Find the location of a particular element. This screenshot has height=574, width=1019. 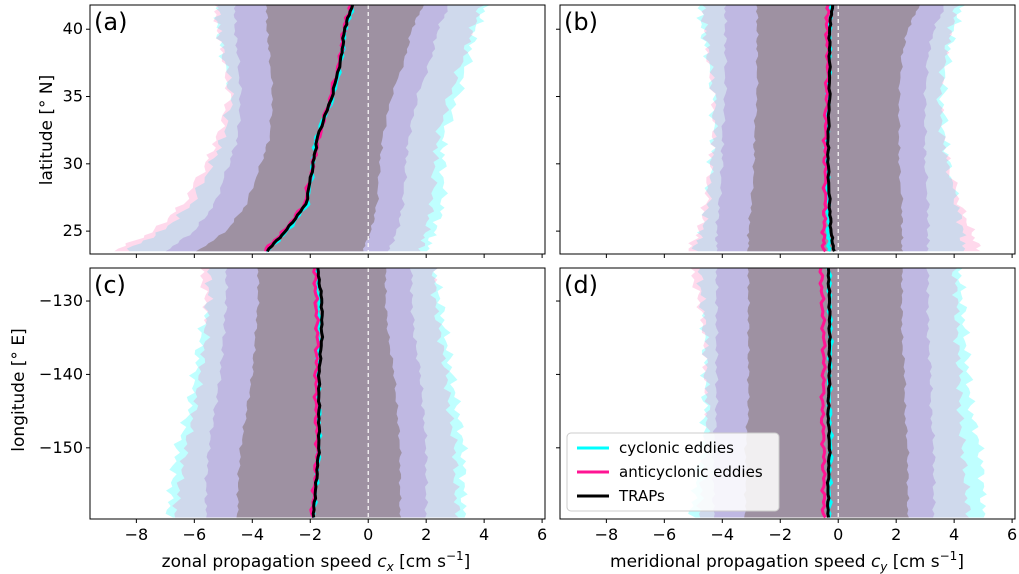

xlabel-meridional: meridional propagation speed cy [cm s−1] is located at coordinates (787, 561).